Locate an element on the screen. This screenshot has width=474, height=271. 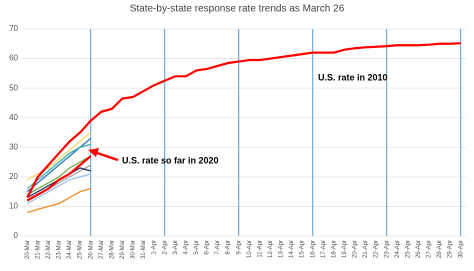
x-tick-label: 23-Mar is located at coordinates (60, 249).